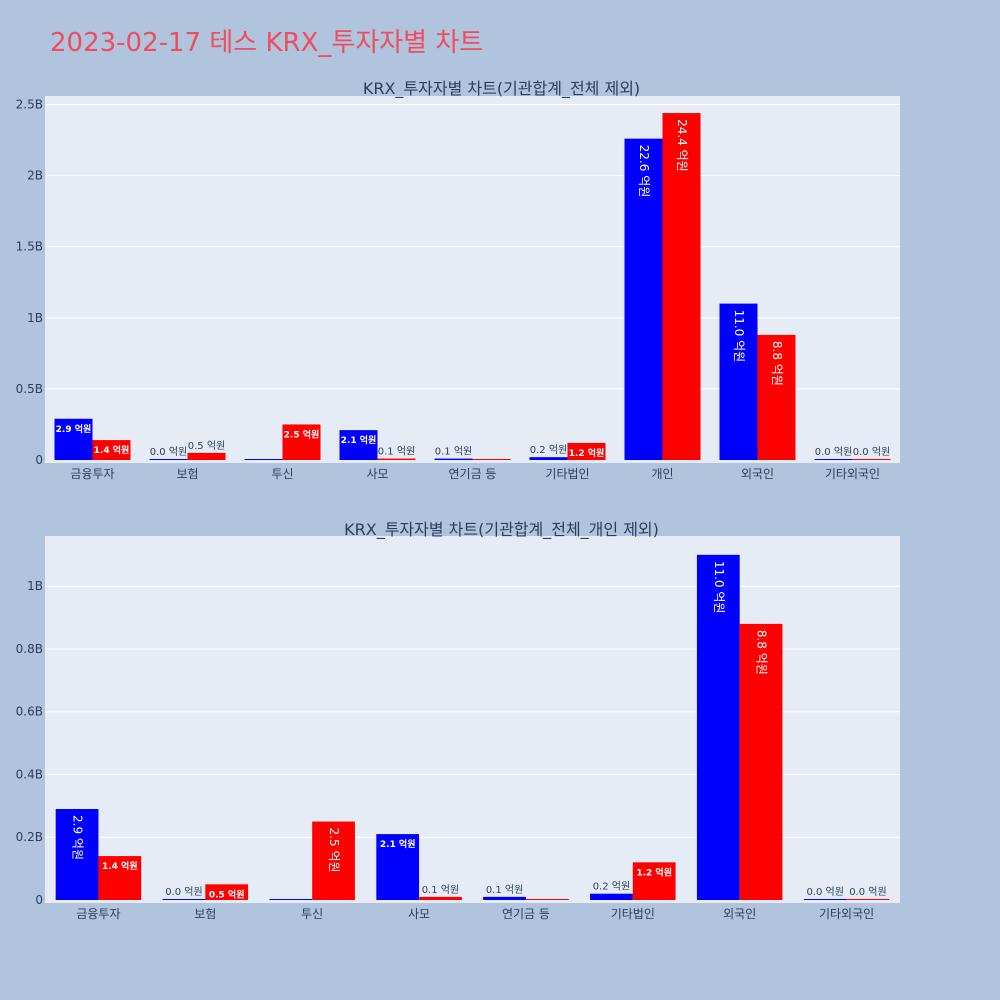  Describe the element at coordinates (29, 389) in the screenshot. I see `y-tick-label: 0.5B` at that location.